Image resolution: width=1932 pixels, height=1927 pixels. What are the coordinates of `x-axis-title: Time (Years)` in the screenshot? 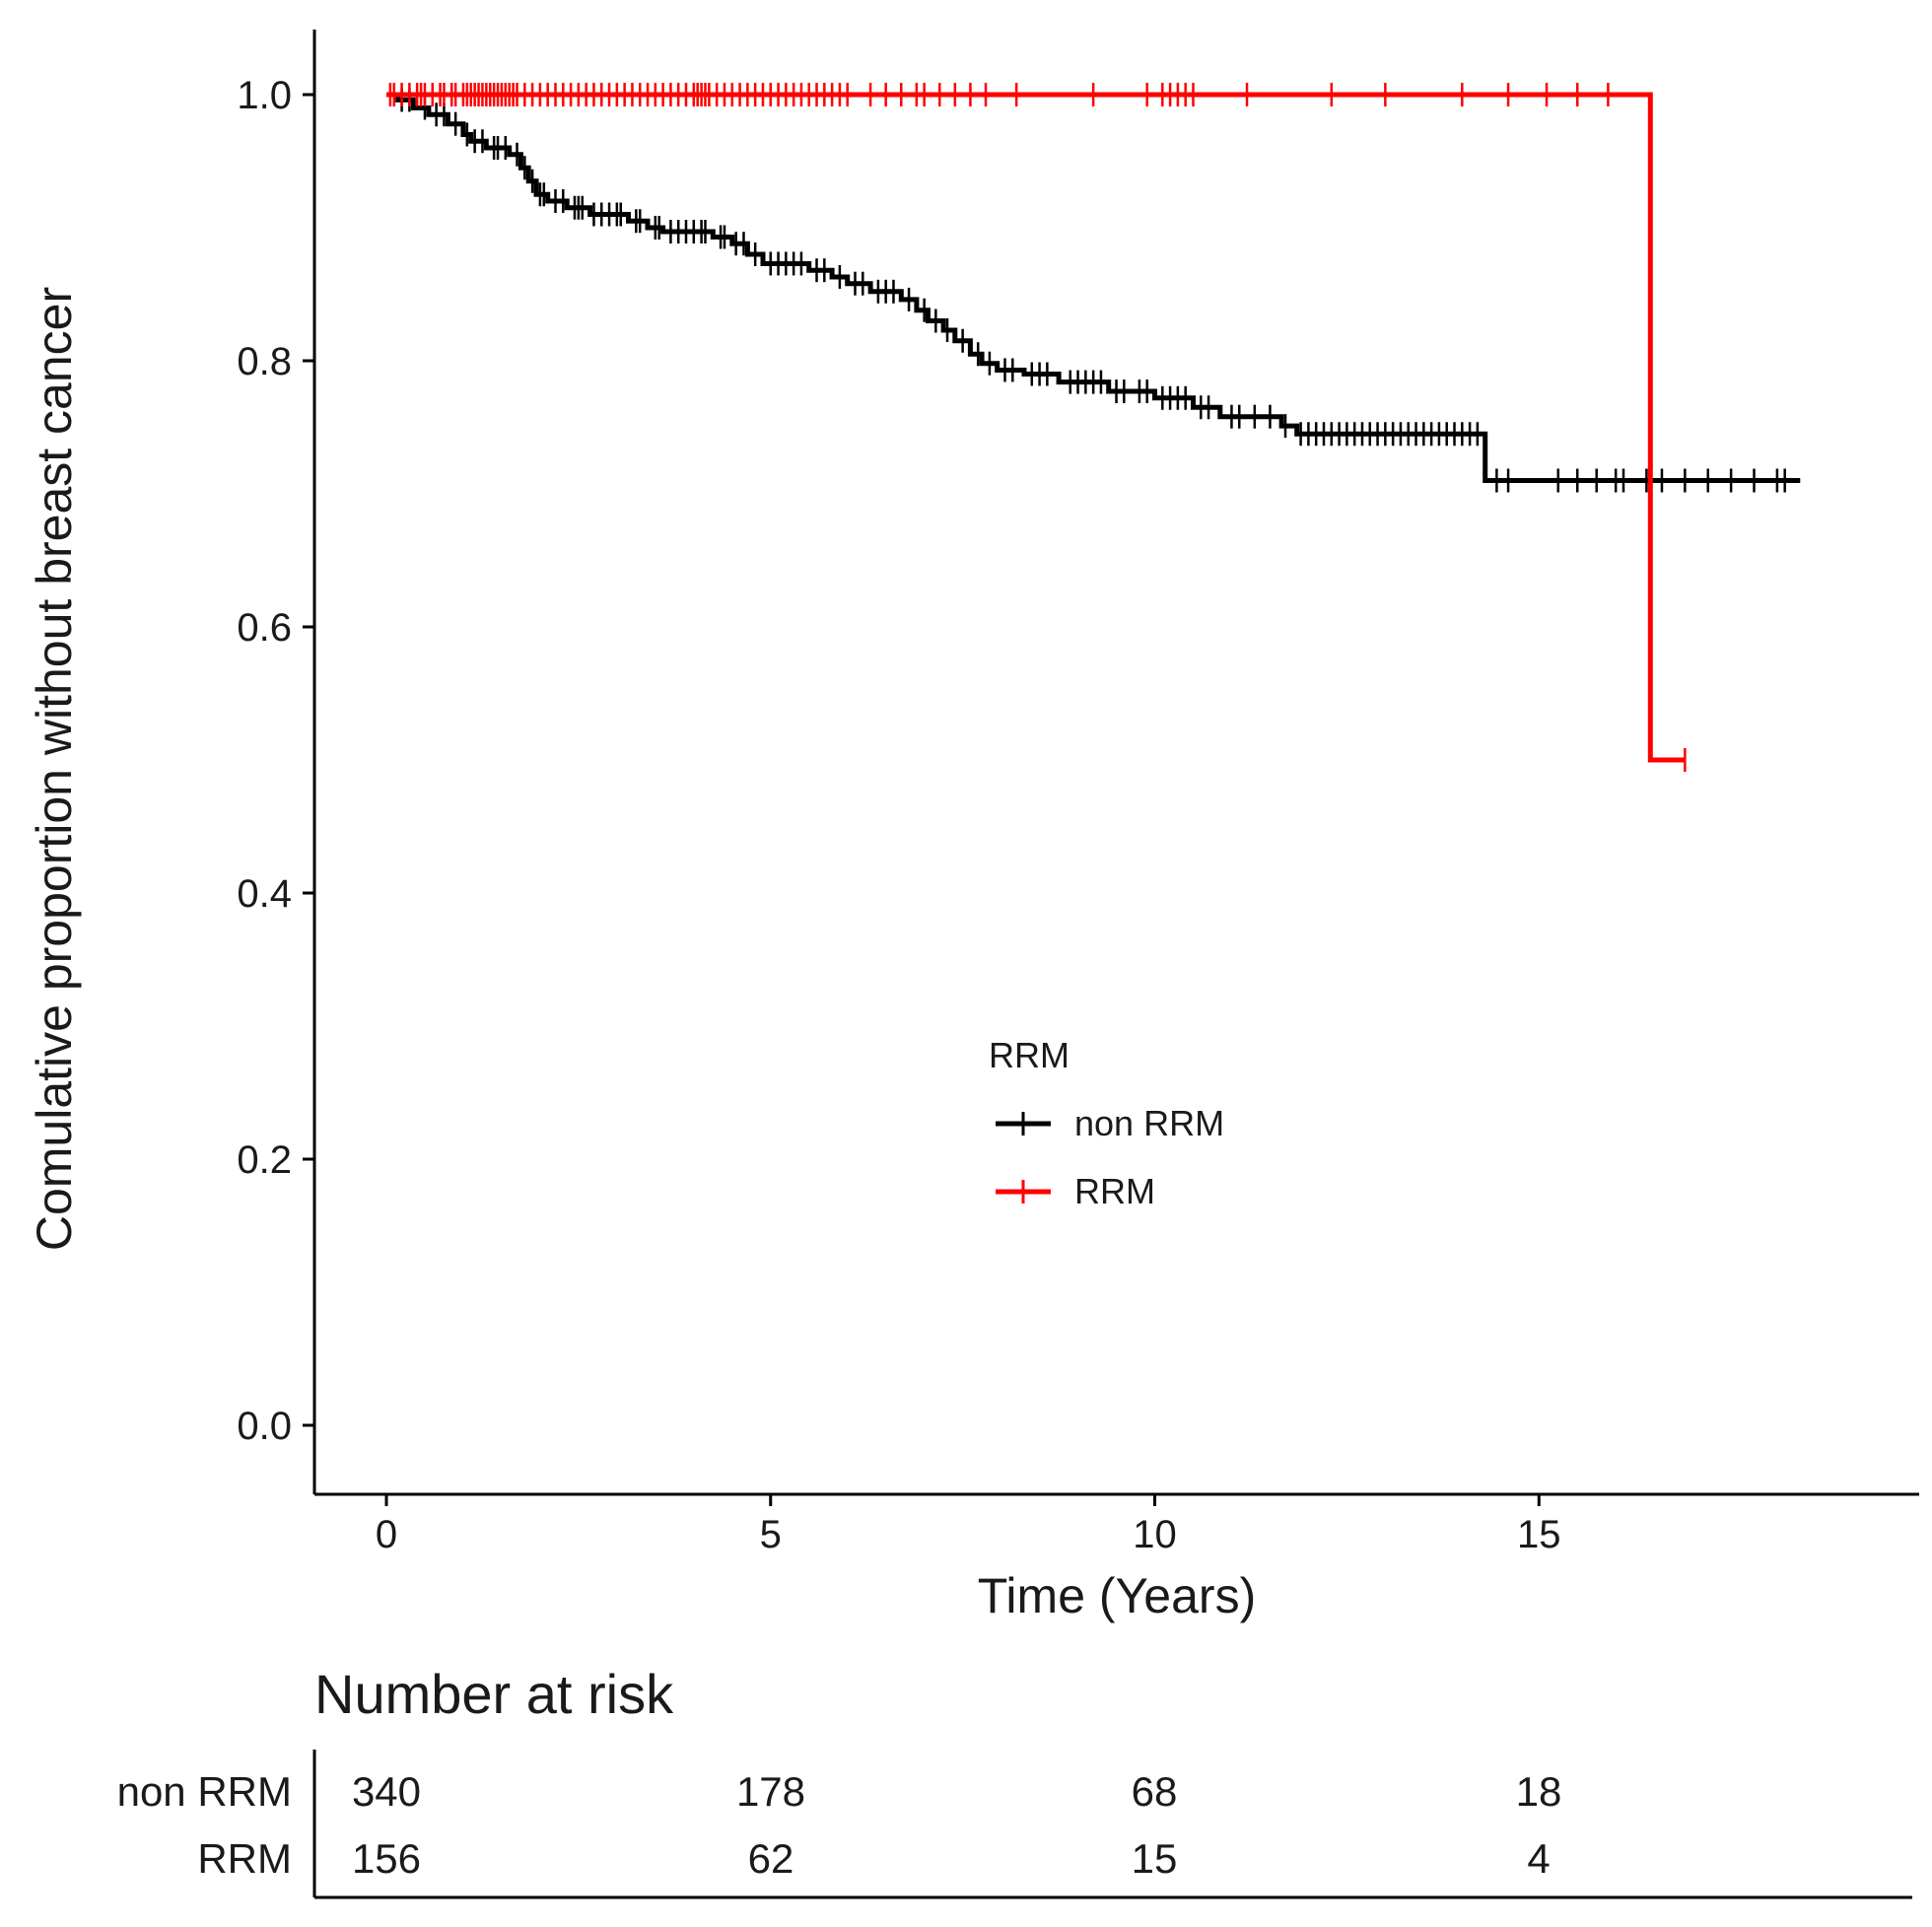 It's located at (1117, 1595).